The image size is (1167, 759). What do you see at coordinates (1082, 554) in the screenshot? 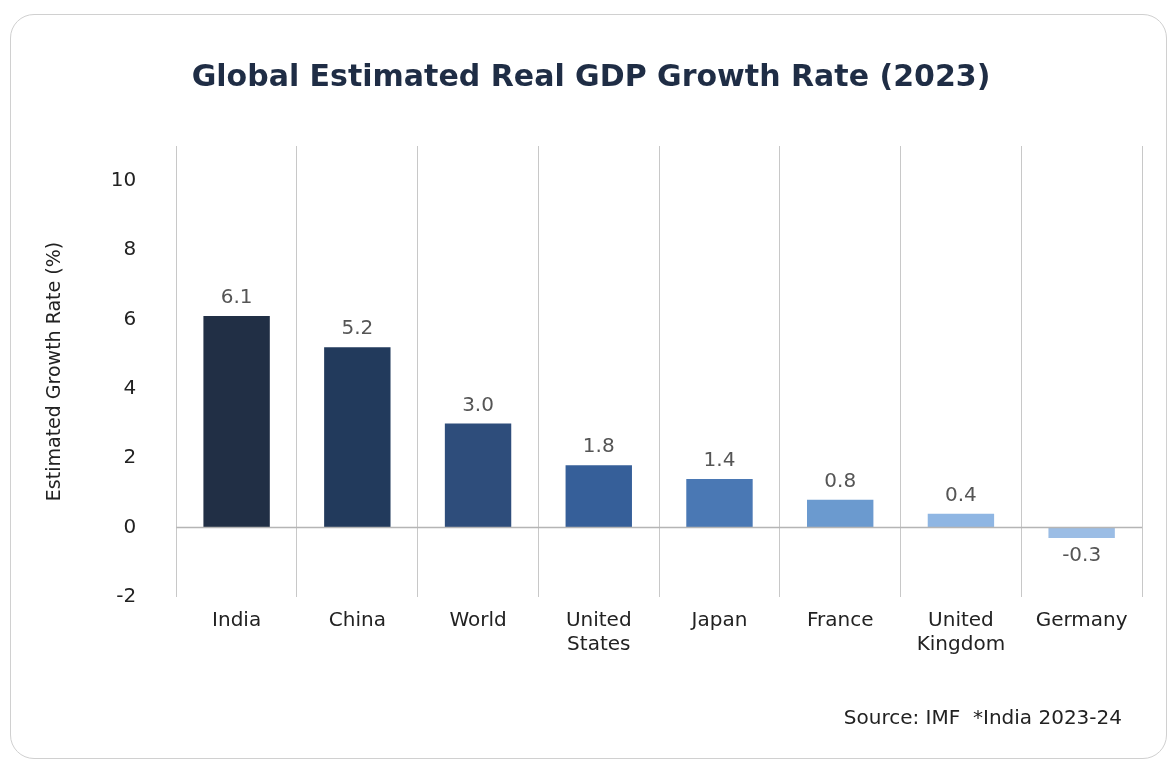
I see `data-label: -0.3` at bounding box center [1082, 554].